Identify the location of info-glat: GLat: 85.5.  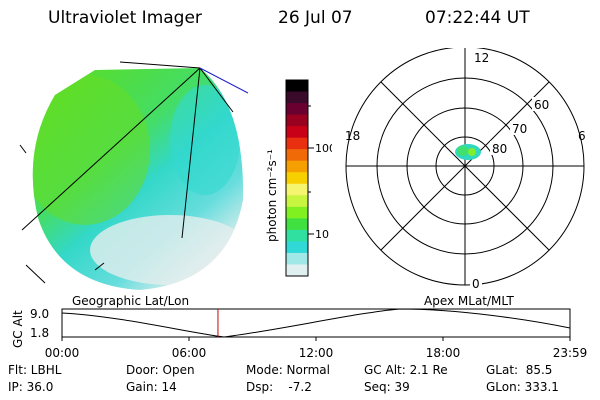
(519, 370).